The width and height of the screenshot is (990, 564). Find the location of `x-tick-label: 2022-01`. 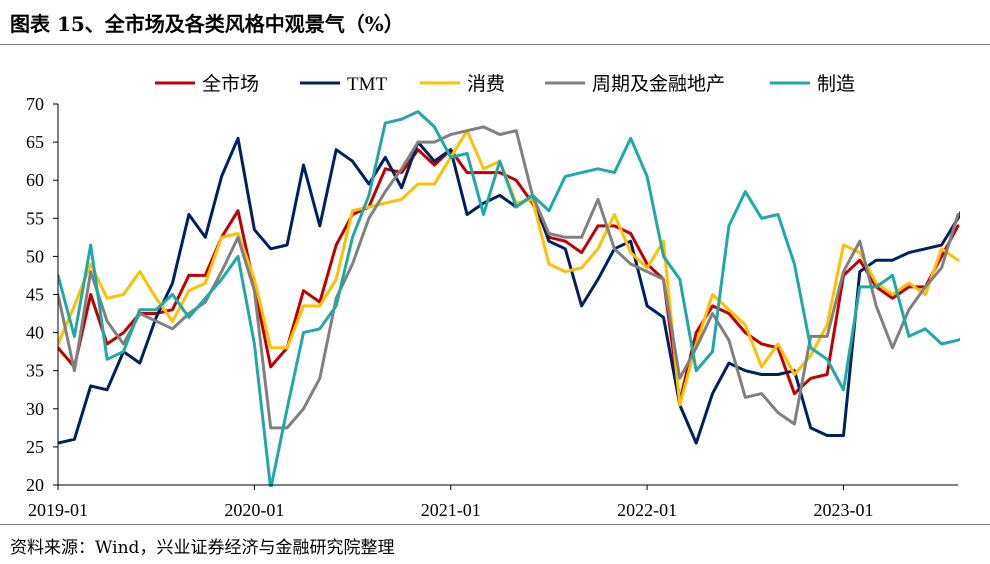

x-tick-label: 2022-01 is located at coordinates (647, 510).